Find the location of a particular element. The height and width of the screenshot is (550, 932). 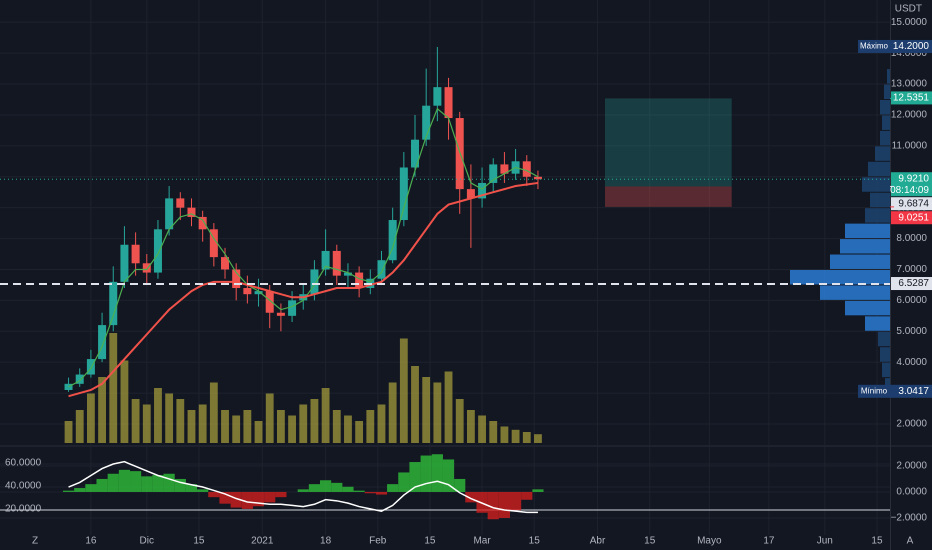

x-tick-label: Dic is located at coordinates (147, 541).